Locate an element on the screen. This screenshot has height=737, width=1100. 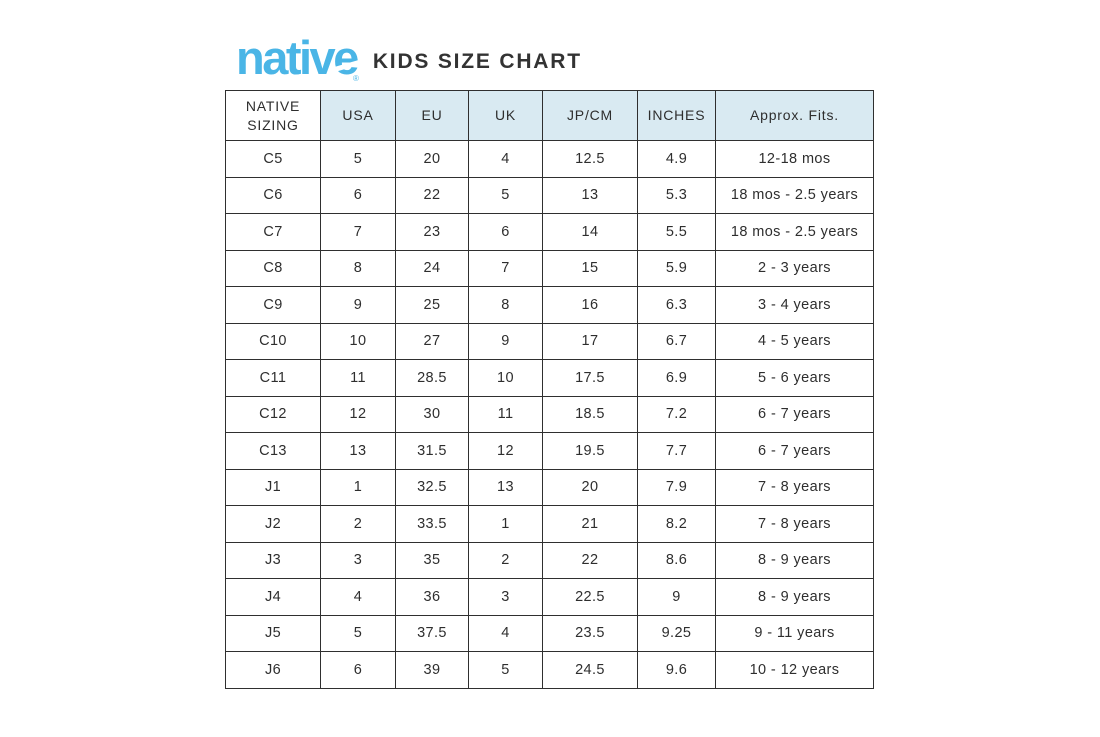
table-row: C13 13 31.5 12 19.5 7.7 6 - 7 years is located at coordinates (549, 451).